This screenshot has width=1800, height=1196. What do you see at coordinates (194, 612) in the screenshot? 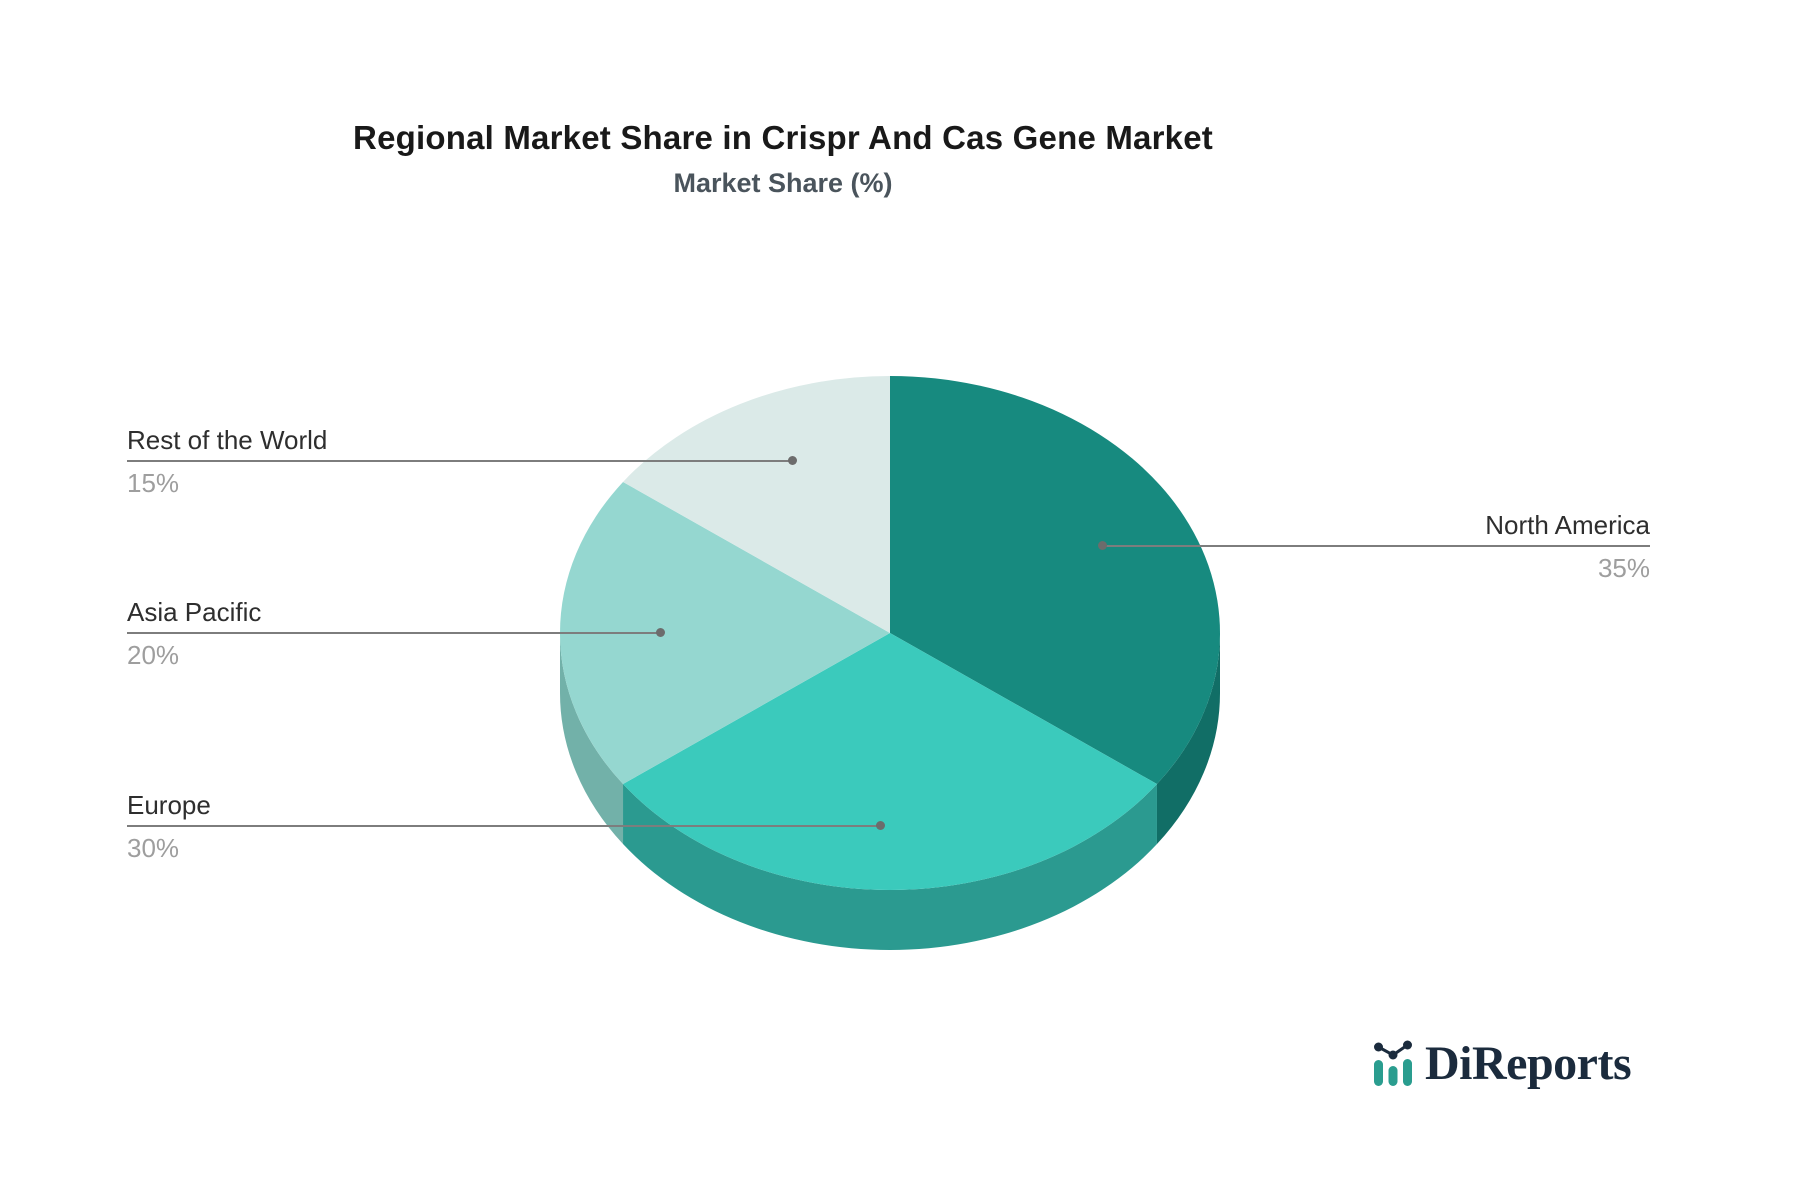
I see `slice-label: Asia Pacific` at bounding box center [194, 612].